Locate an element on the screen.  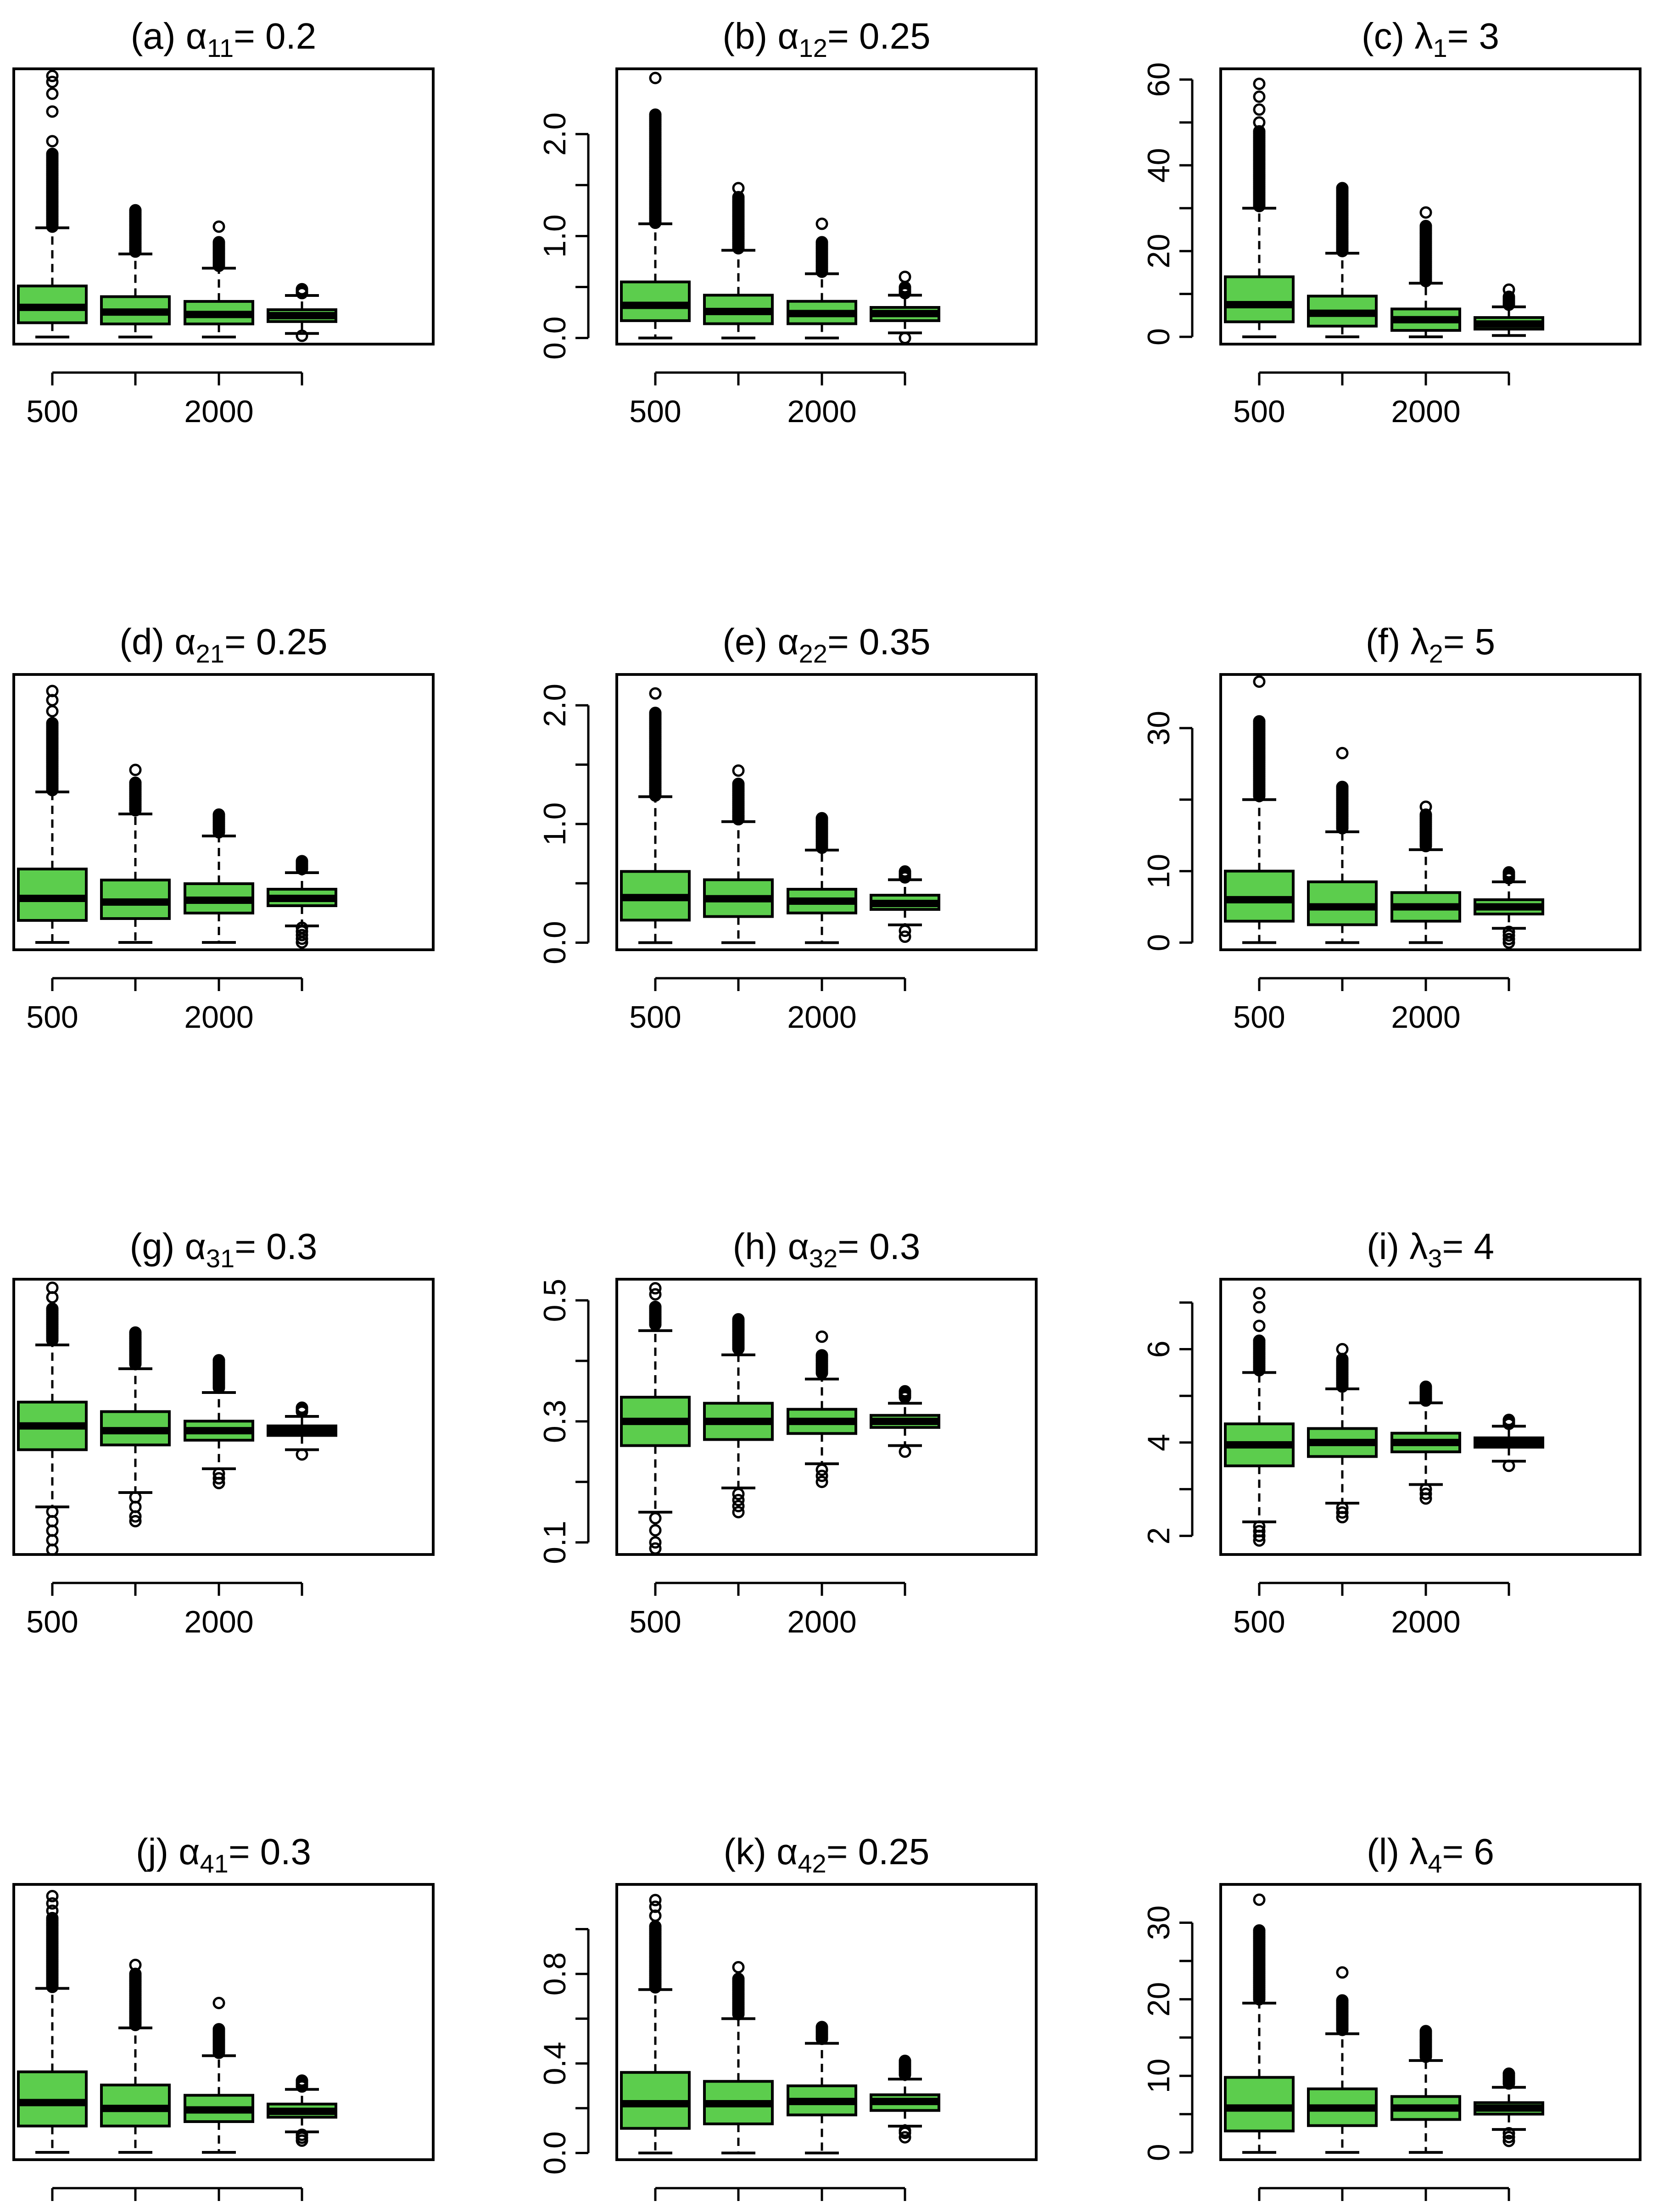
y-tick-label: 0 is located at coordinates (1158, 2152).